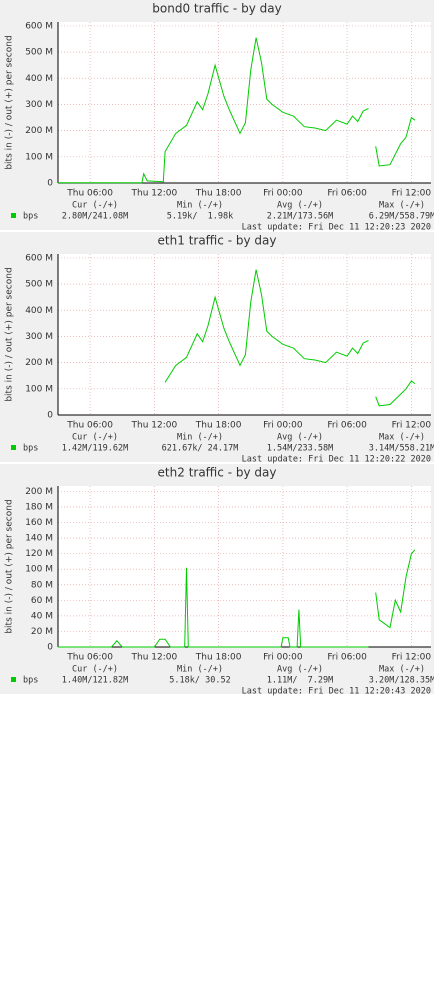 Image resolution: width=434 pixels, height=1000 pixels. Describe the element at coordinates (200, 449) in the screenshot. I see `stats-value: 621.67k/ 24.17M` at that location.